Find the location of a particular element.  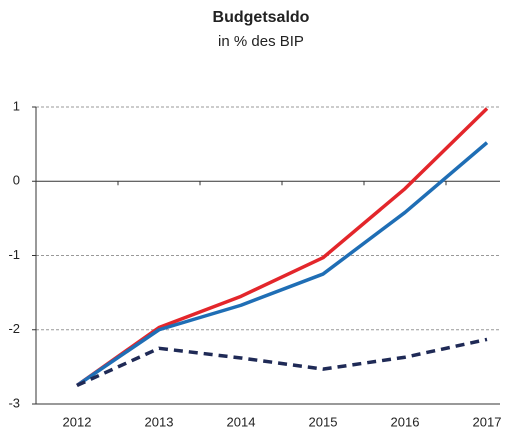

x-tick-label: 2015 is located at coordinates (323, 421).